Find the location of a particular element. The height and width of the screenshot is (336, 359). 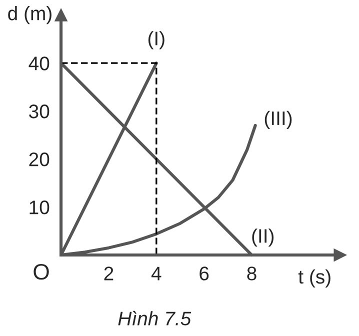

series-label: (III) is located at coordinates (278, 119).